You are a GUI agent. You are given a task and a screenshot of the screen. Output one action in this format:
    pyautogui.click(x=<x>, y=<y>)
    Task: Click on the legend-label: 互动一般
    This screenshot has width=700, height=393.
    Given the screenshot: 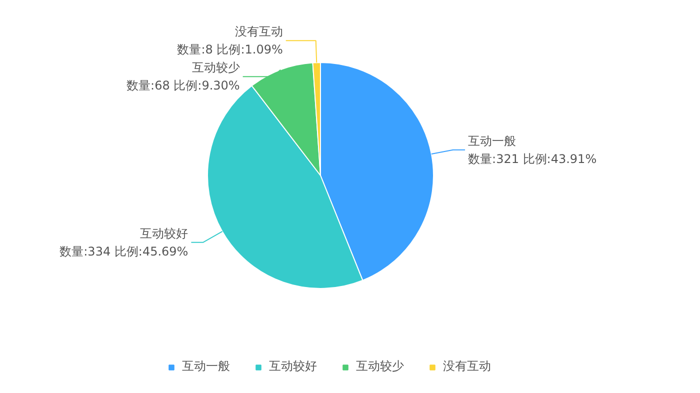 What is the action you would take?
    pyautogui.click(x=206, y=366)
    